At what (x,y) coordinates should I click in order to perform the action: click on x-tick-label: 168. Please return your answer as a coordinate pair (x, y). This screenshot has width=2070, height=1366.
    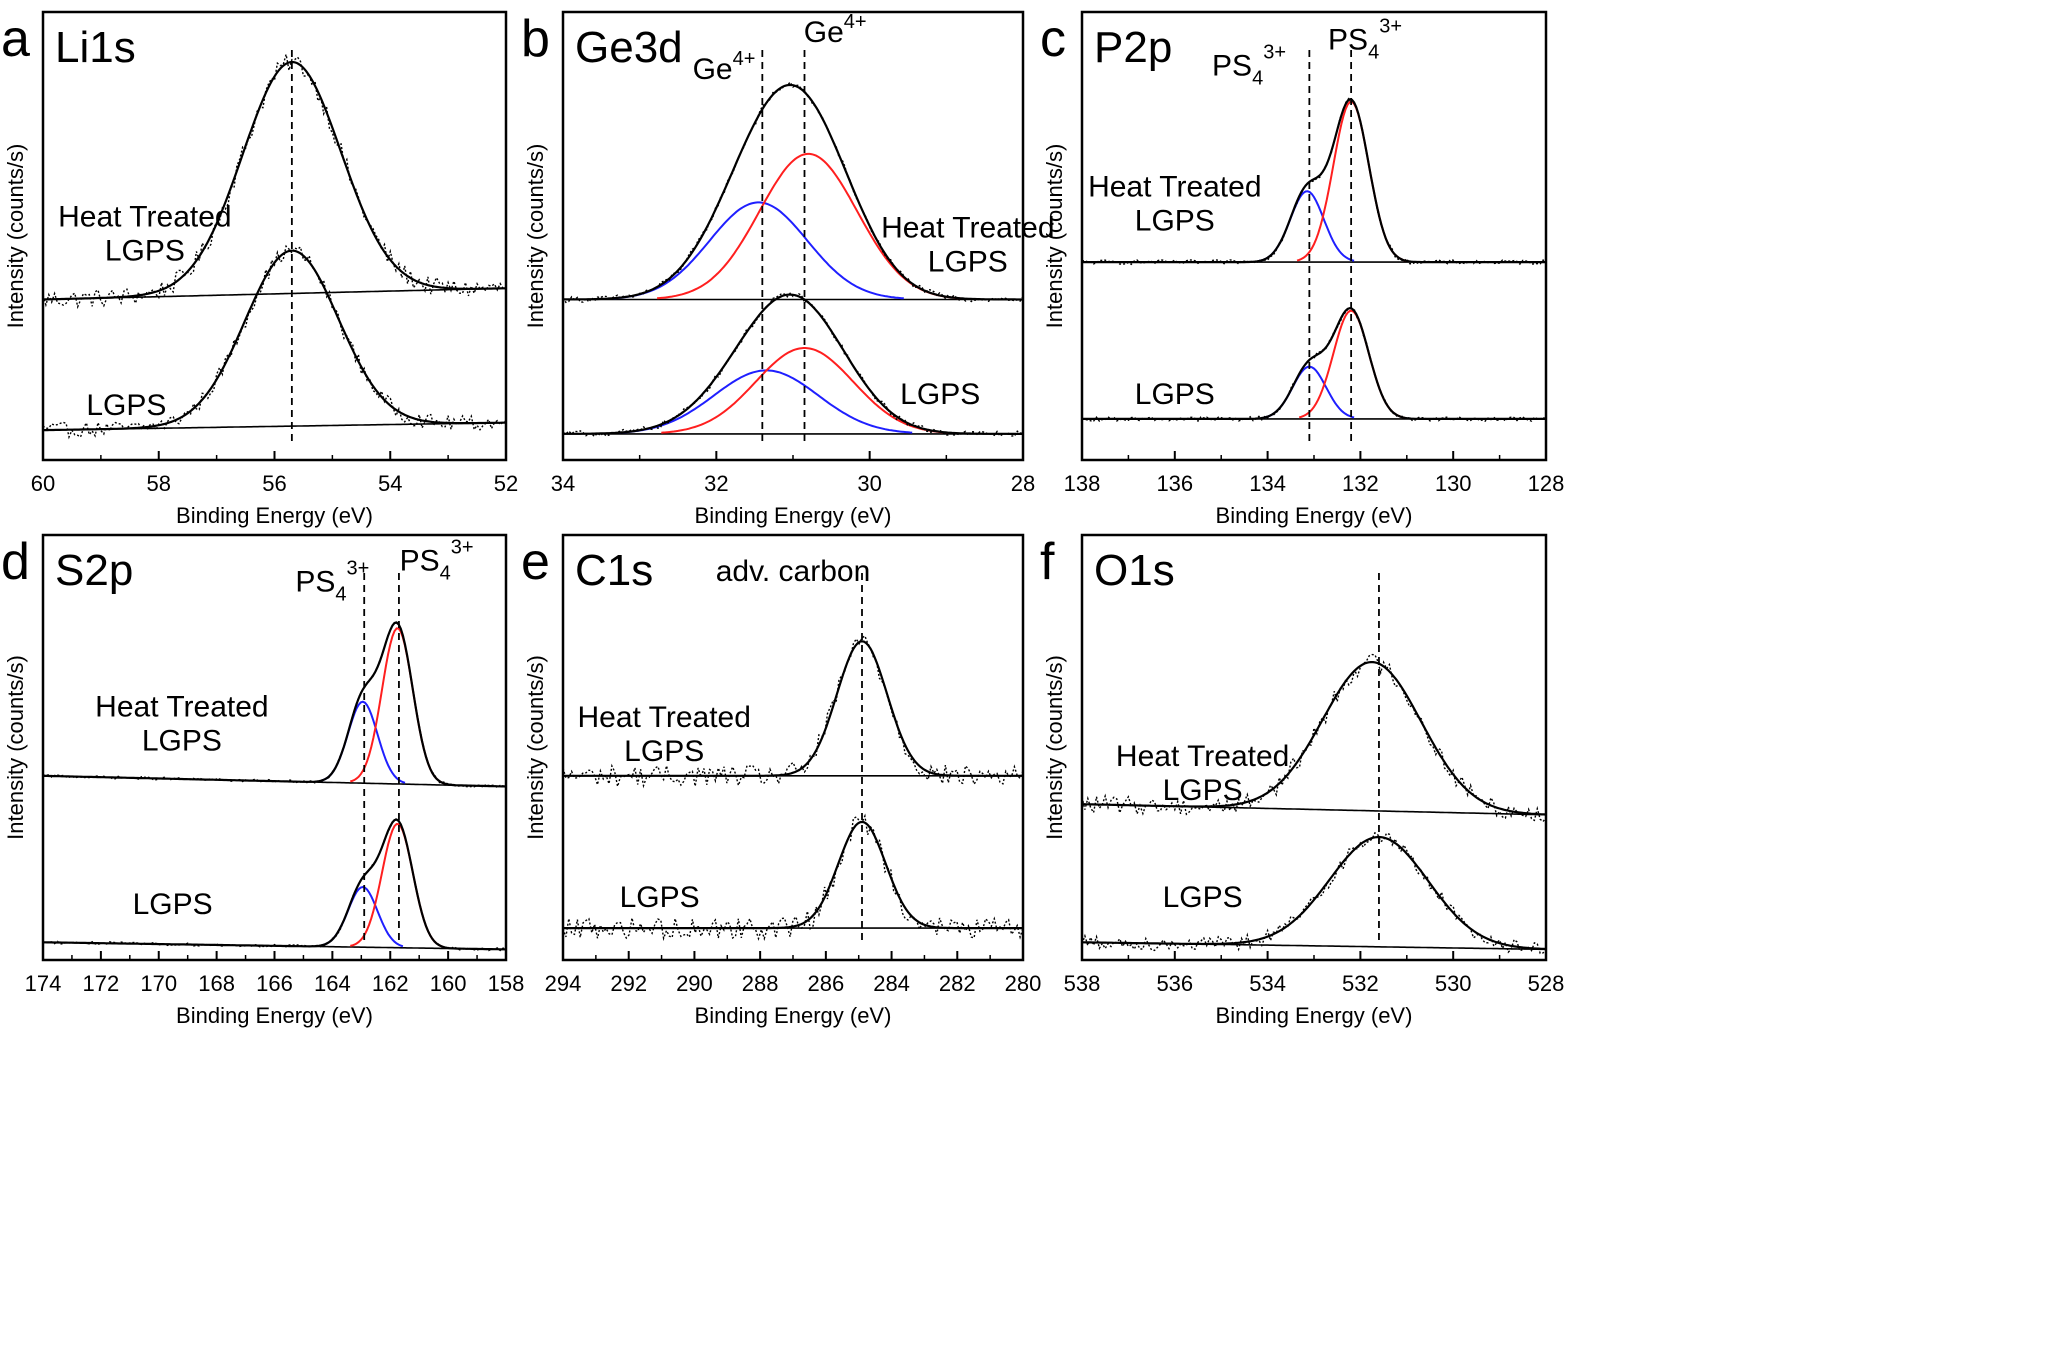
    Looking at the image, I should click on (216, 983).